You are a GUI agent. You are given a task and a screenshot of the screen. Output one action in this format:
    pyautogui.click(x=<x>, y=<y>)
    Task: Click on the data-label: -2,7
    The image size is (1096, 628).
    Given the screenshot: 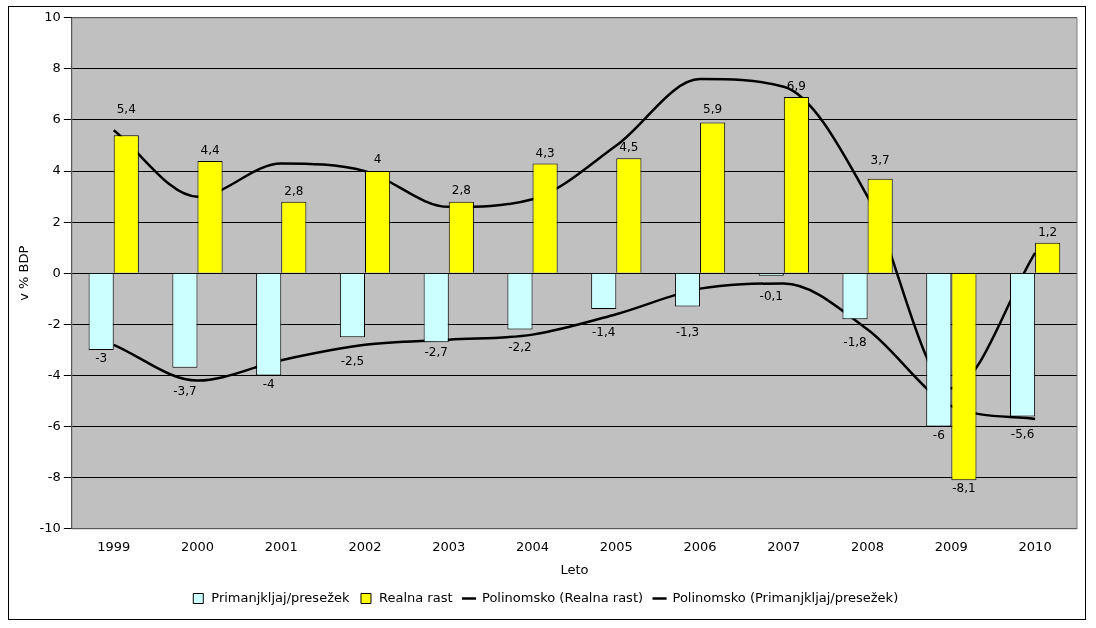 What is the action you would take?
    pyautogui.click(x=436, y=352)
    